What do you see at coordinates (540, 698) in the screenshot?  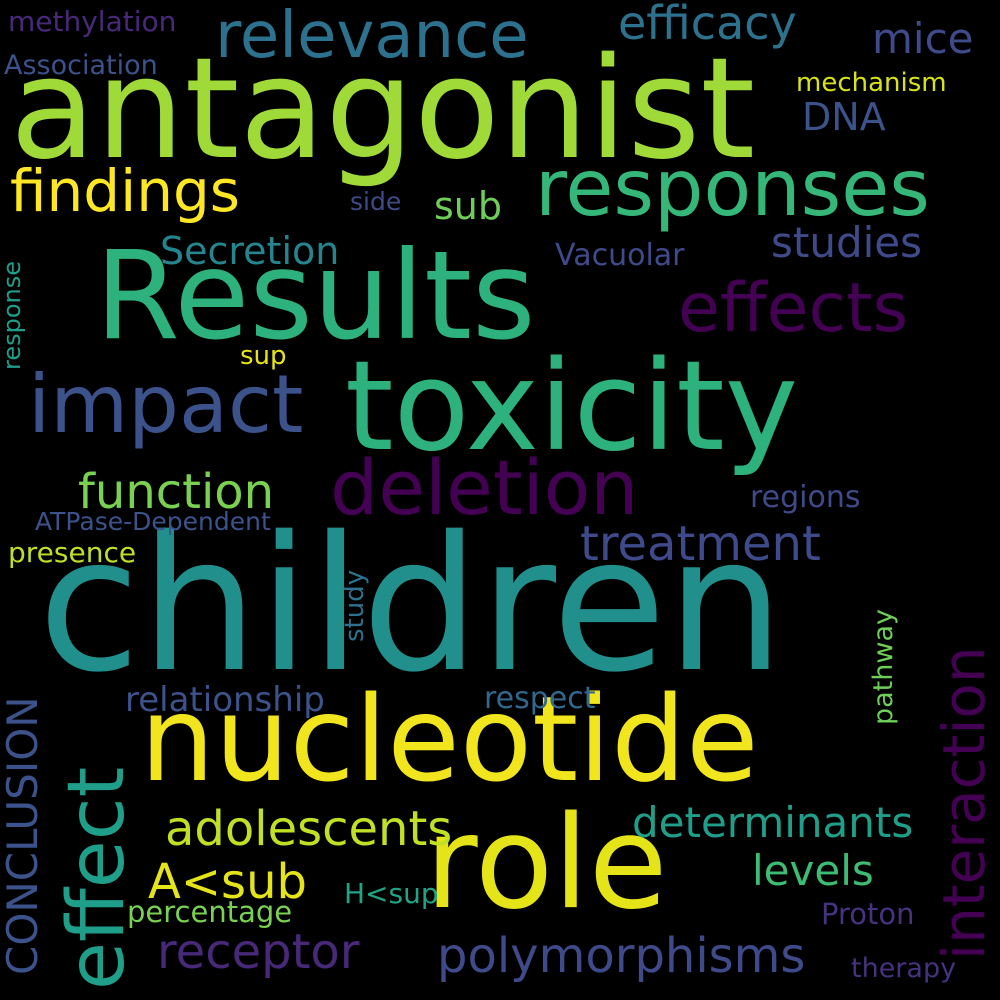 I see `word-respect: respect` at bounding box center [540, 698].